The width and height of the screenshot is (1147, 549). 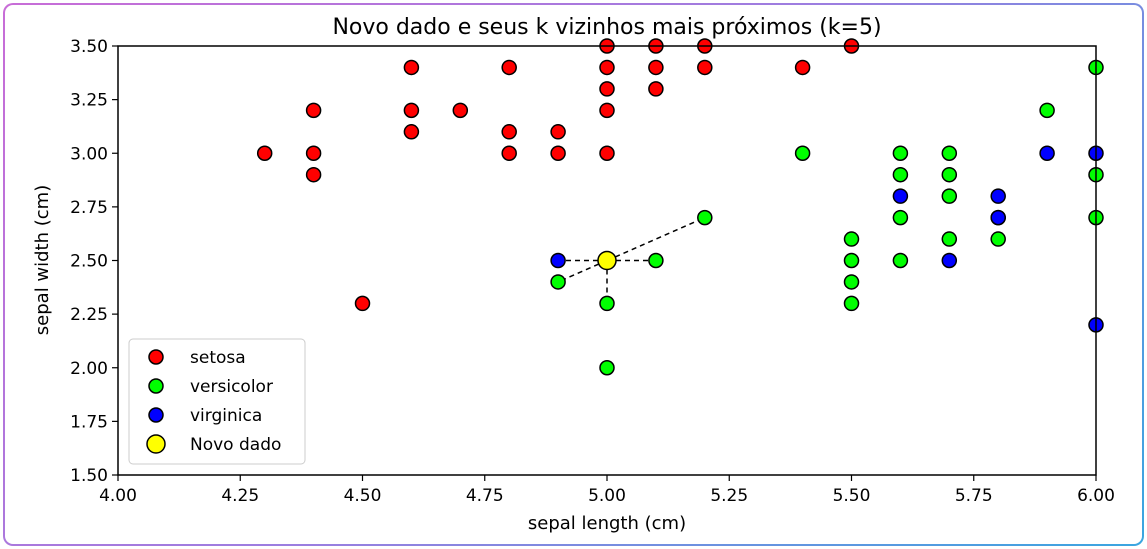 I want to click on legend: setosa versicolor virginica Novo dado, so click(x=217, y=401).